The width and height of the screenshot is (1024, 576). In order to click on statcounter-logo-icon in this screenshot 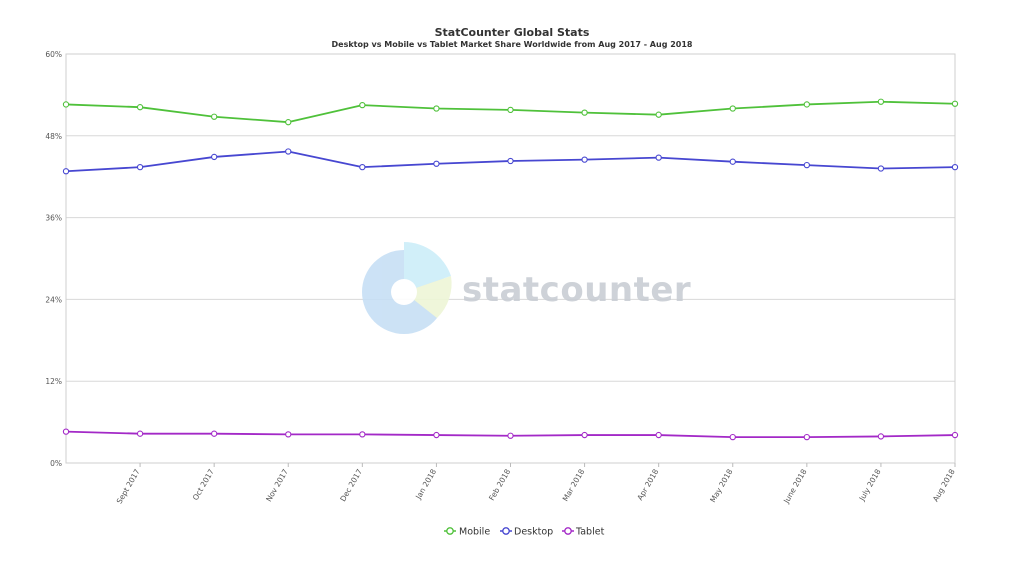, I will do `click(407, 288)`.